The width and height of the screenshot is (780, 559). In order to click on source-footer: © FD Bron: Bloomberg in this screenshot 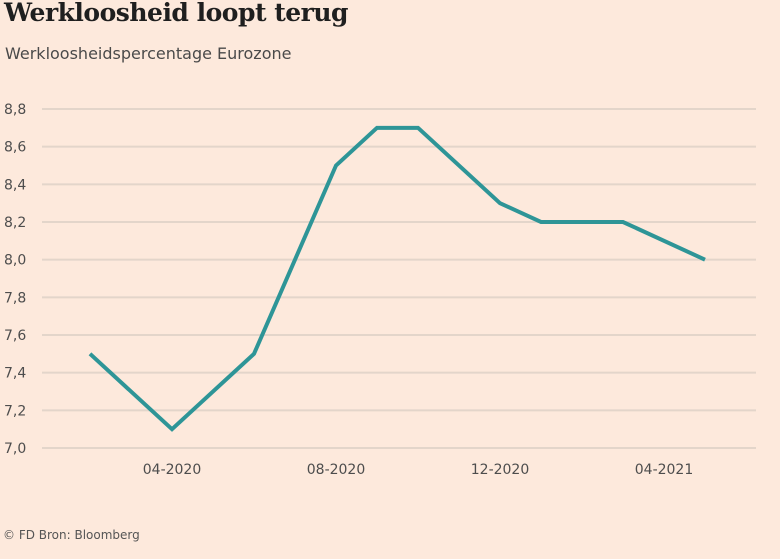, I will do `click(71, 535)`.